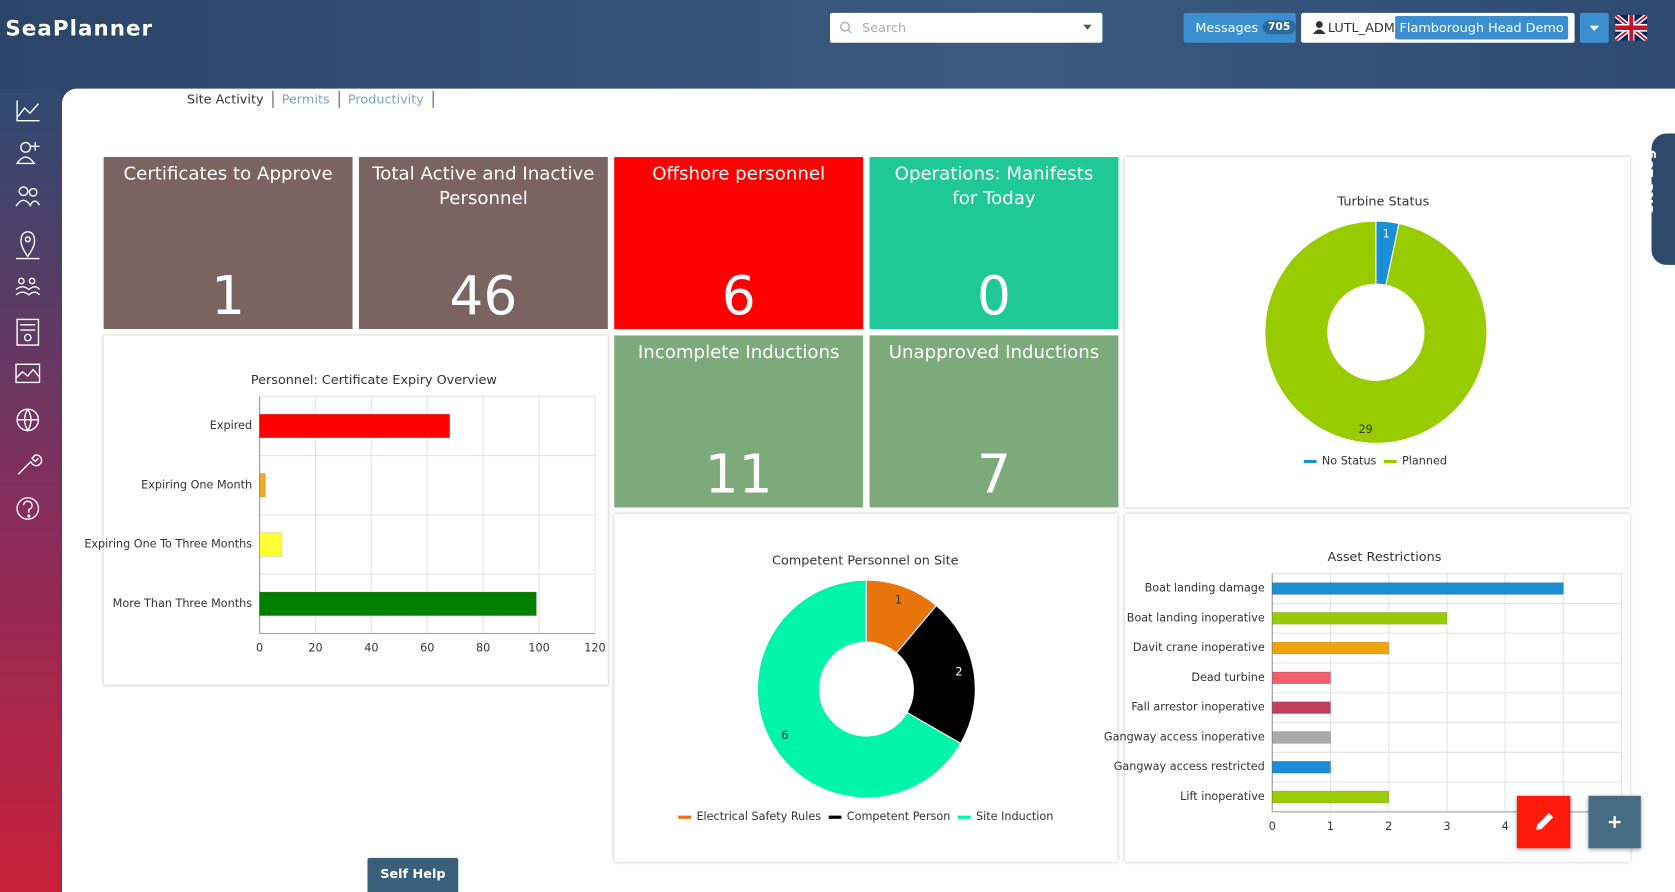  I want to click on x-tick-label: 0, so click(1272, 826).